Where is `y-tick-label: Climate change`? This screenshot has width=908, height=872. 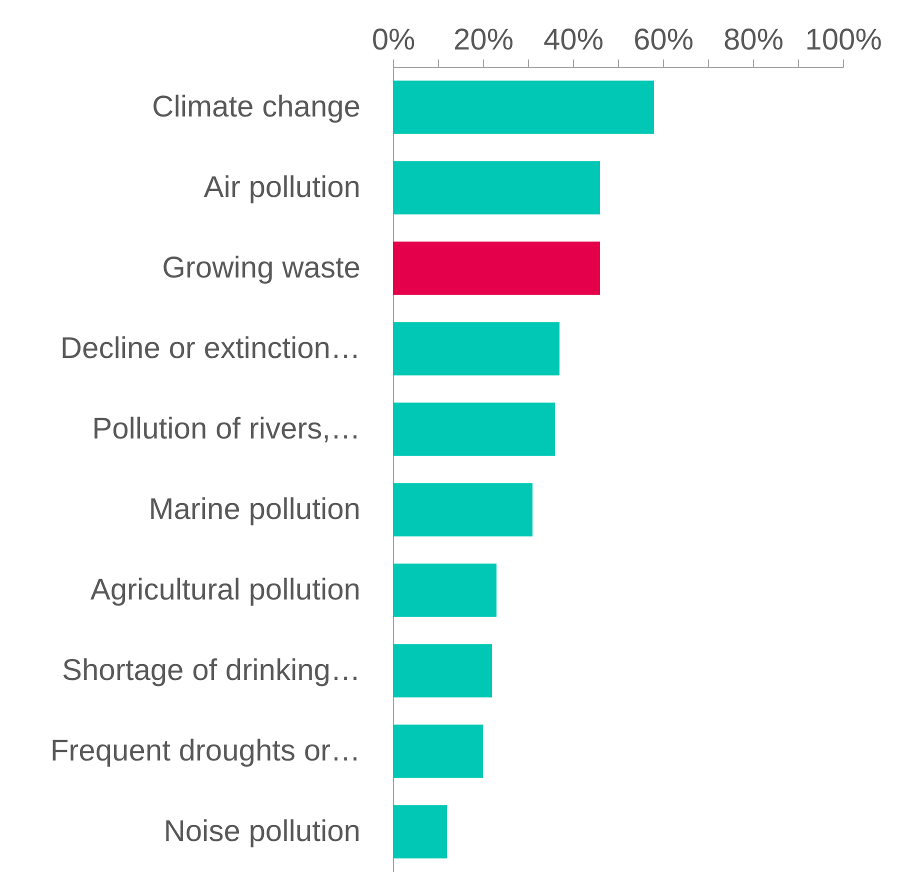 y-tick-label: Climate change is located at coordinates (256, 107).